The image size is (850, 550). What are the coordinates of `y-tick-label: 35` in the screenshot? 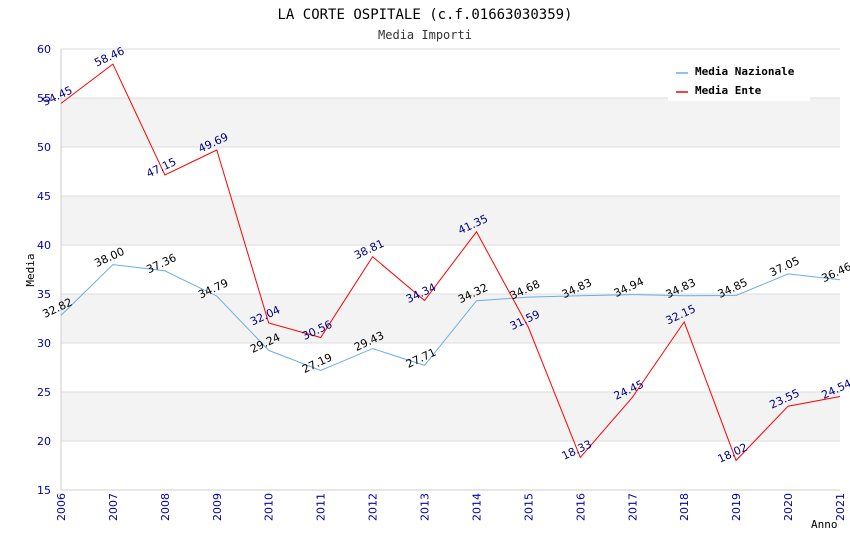 It's located at (44, 294).